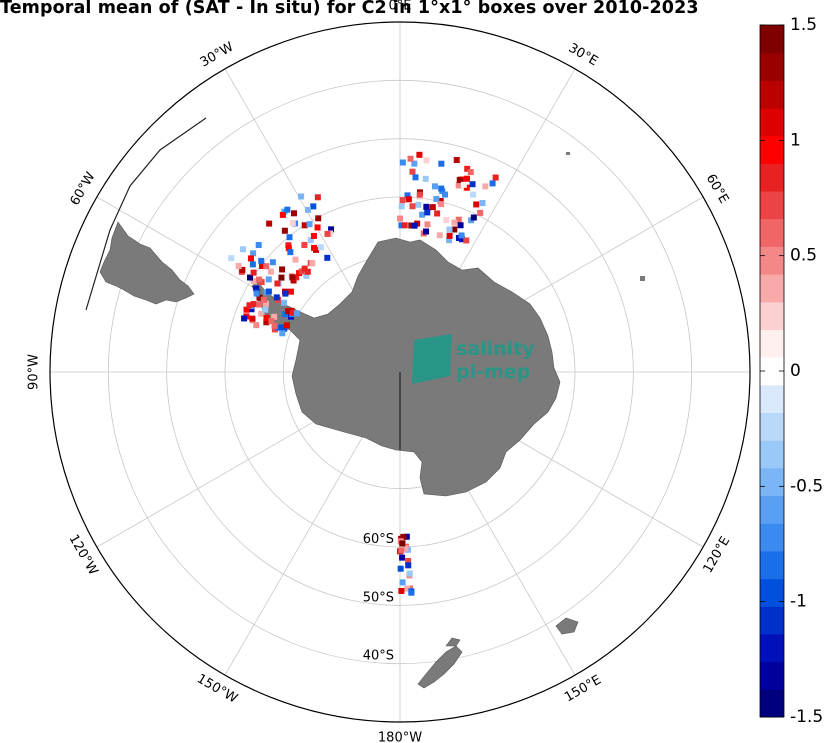 This screenshot has width=829, height=743. What do you see at coordinates (82, 555) in the screenshot?
I see `longitude-label: 120°W` at bounding box center [82, 555].